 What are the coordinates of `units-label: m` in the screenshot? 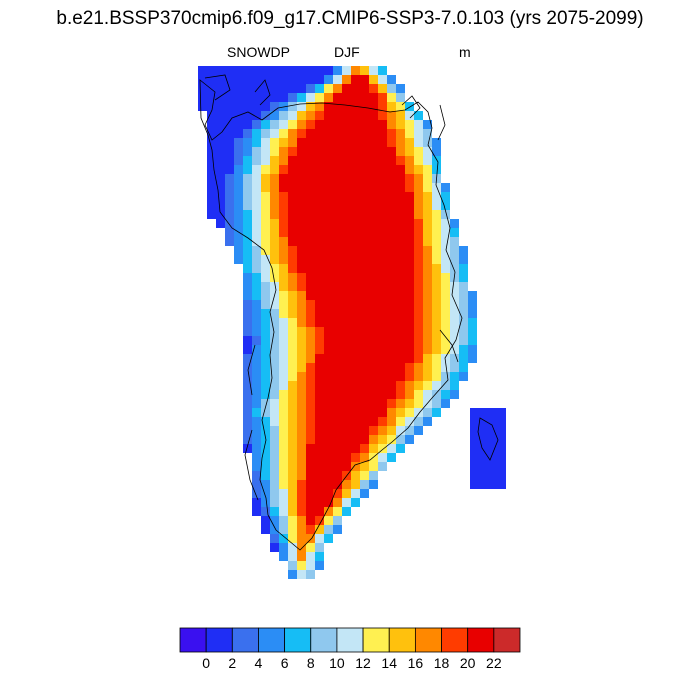 It's located at (465, 52).